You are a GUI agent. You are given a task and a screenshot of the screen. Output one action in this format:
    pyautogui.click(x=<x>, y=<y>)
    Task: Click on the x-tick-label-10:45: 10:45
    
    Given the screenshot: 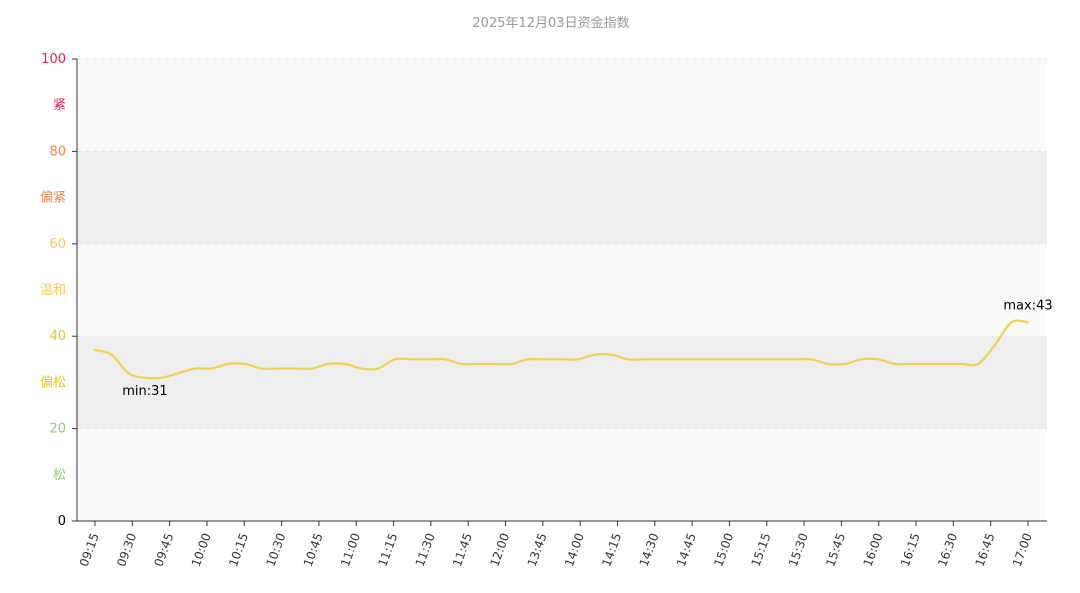 What is the action you would take?
    pyautogui.click(x=313, y=549)
    